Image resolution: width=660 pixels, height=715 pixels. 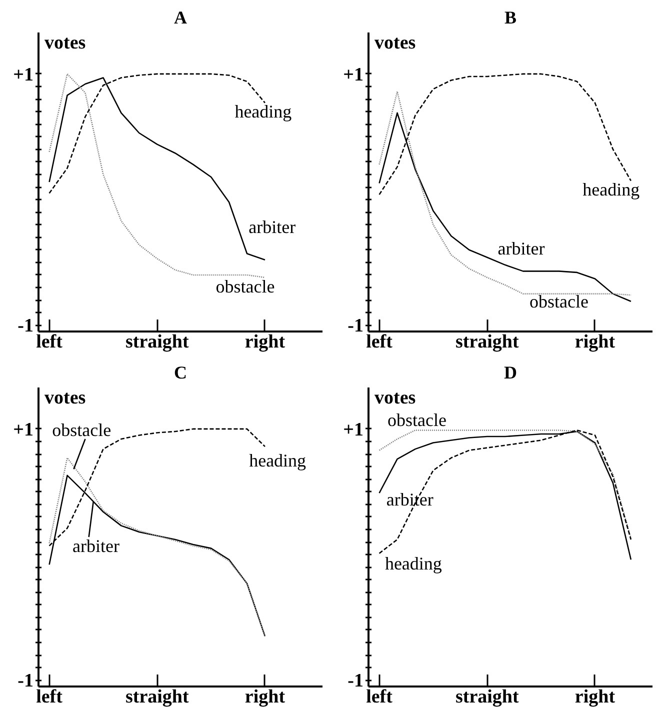 What do you see at coordinates (180, 372) in the screenshot?
I see `chart-title: C` at bounding box center [180, 372].